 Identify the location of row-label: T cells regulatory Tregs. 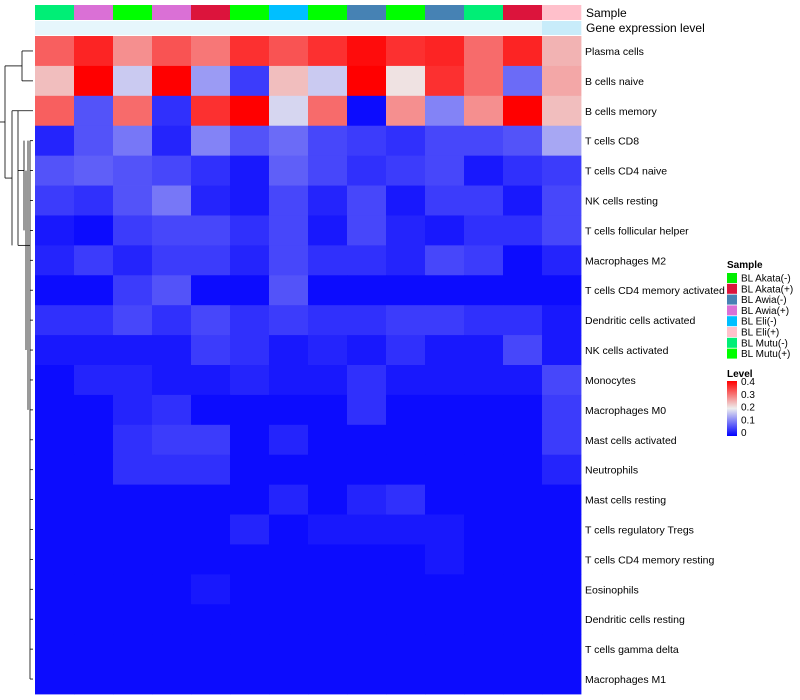
(639, 531).